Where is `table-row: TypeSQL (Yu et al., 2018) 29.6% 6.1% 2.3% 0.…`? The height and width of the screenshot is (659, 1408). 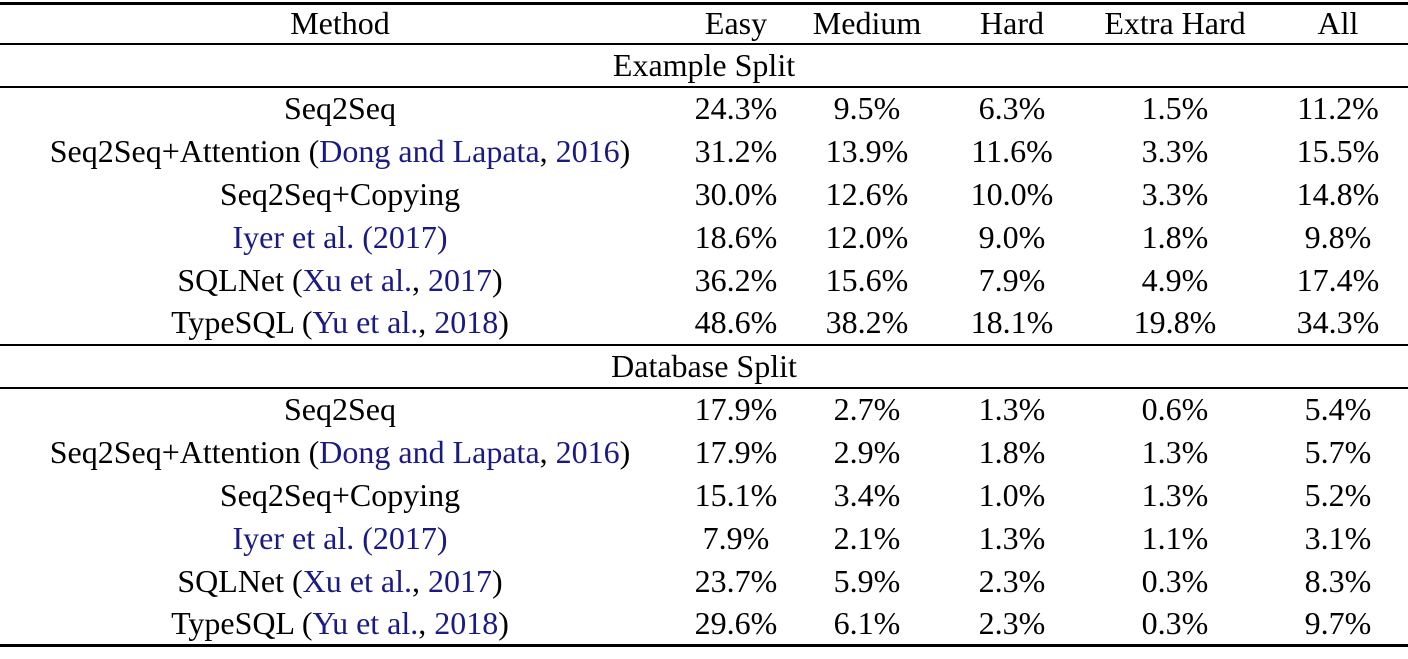
table-row: TypeSQL (Yu et al., 2018) 29.6% 6.1% 2.3% 0.… is located at coordinates (704, 624).